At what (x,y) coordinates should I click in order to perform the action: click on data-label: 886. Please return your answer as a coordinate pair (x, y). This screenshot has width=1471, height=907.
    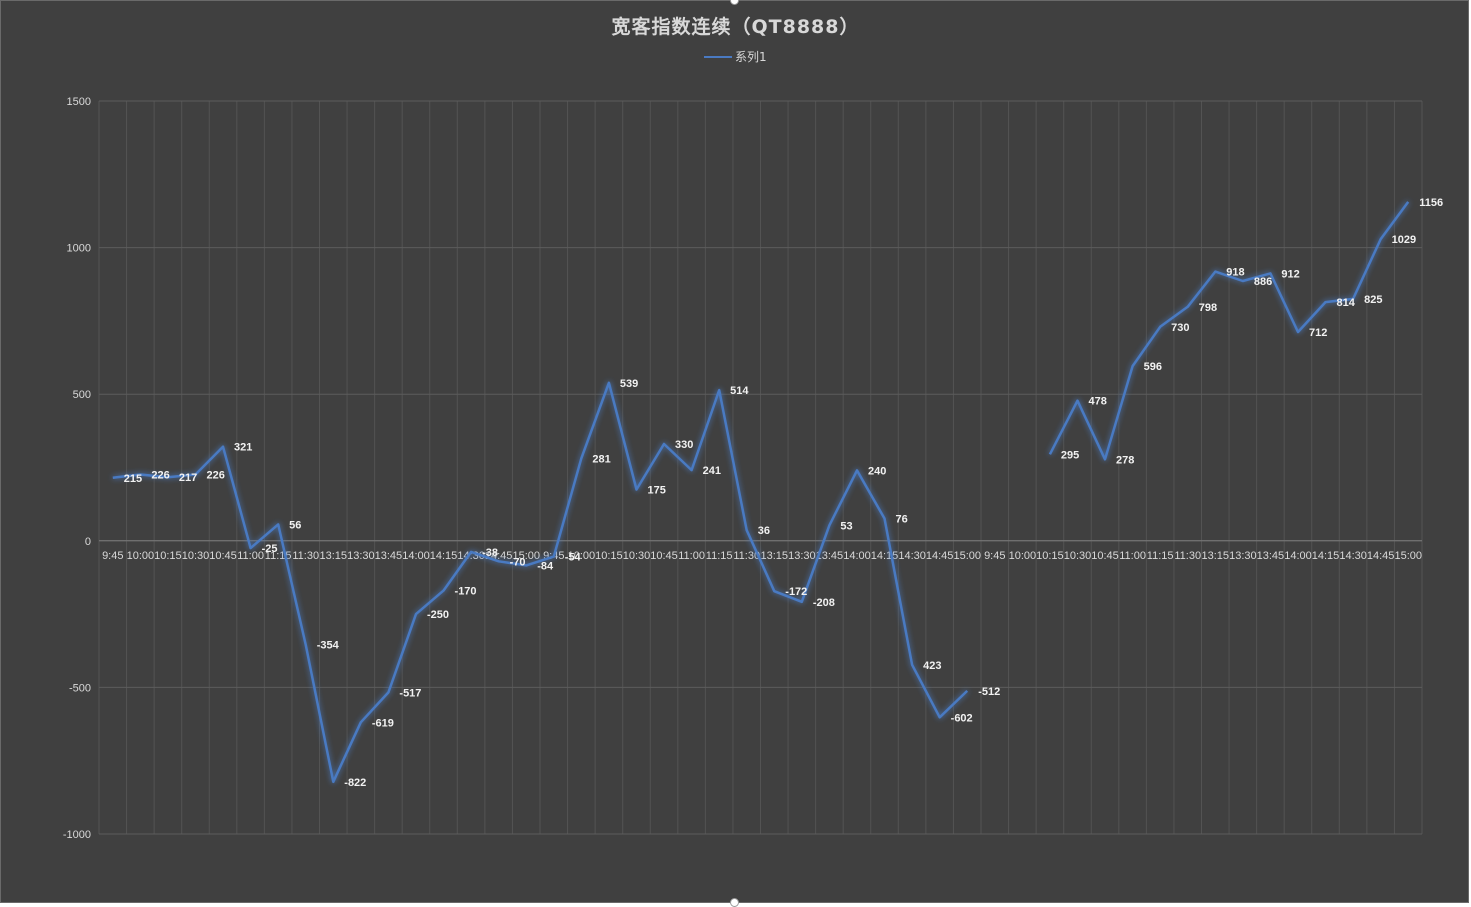
    Looking at the image, I should click on (1263, 282).